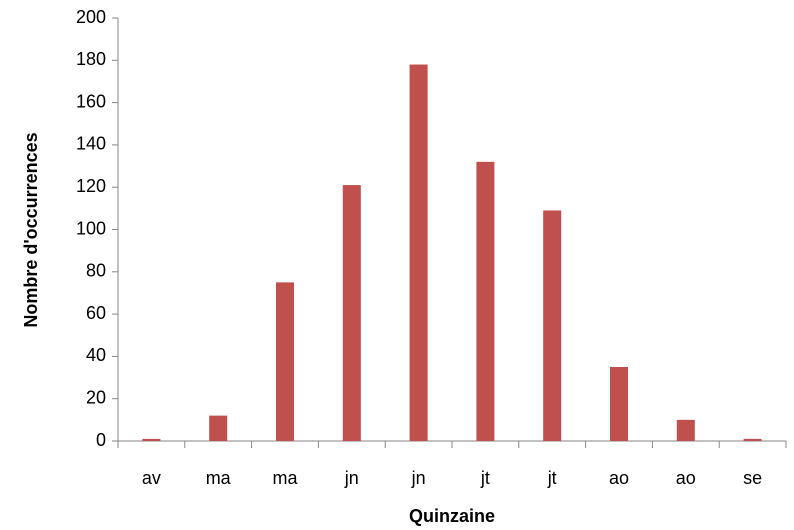  What do you see at coordinates (91, 101) in the screenshot?
I see `y-tick-label: 160` at bounding box center [91, 101].